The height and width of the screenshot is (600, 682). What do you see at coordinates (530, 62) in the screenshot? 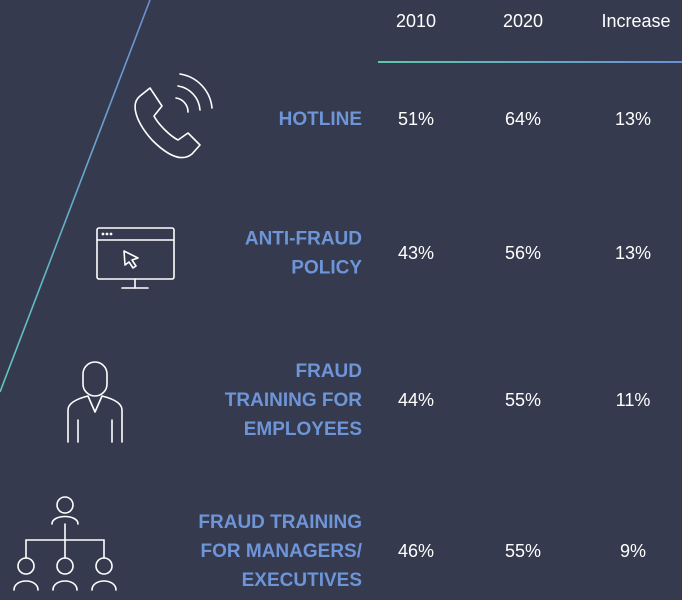
I see `header-rule` at bounding box center [530, 62].